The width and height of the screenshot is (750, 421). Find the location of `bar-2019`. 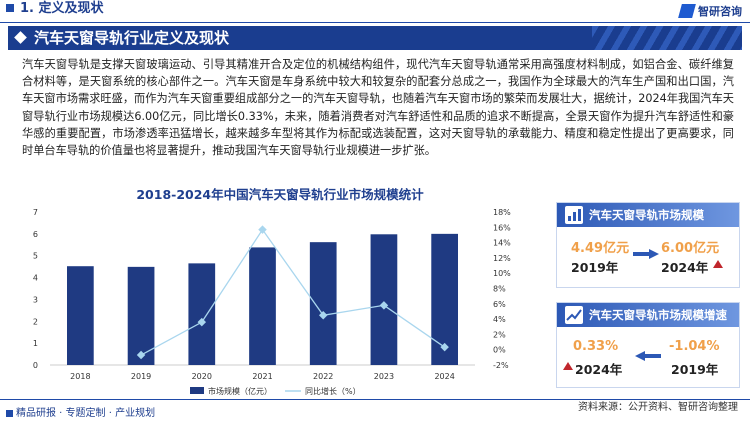

bar-2019 is located at coordinates (141, 315).